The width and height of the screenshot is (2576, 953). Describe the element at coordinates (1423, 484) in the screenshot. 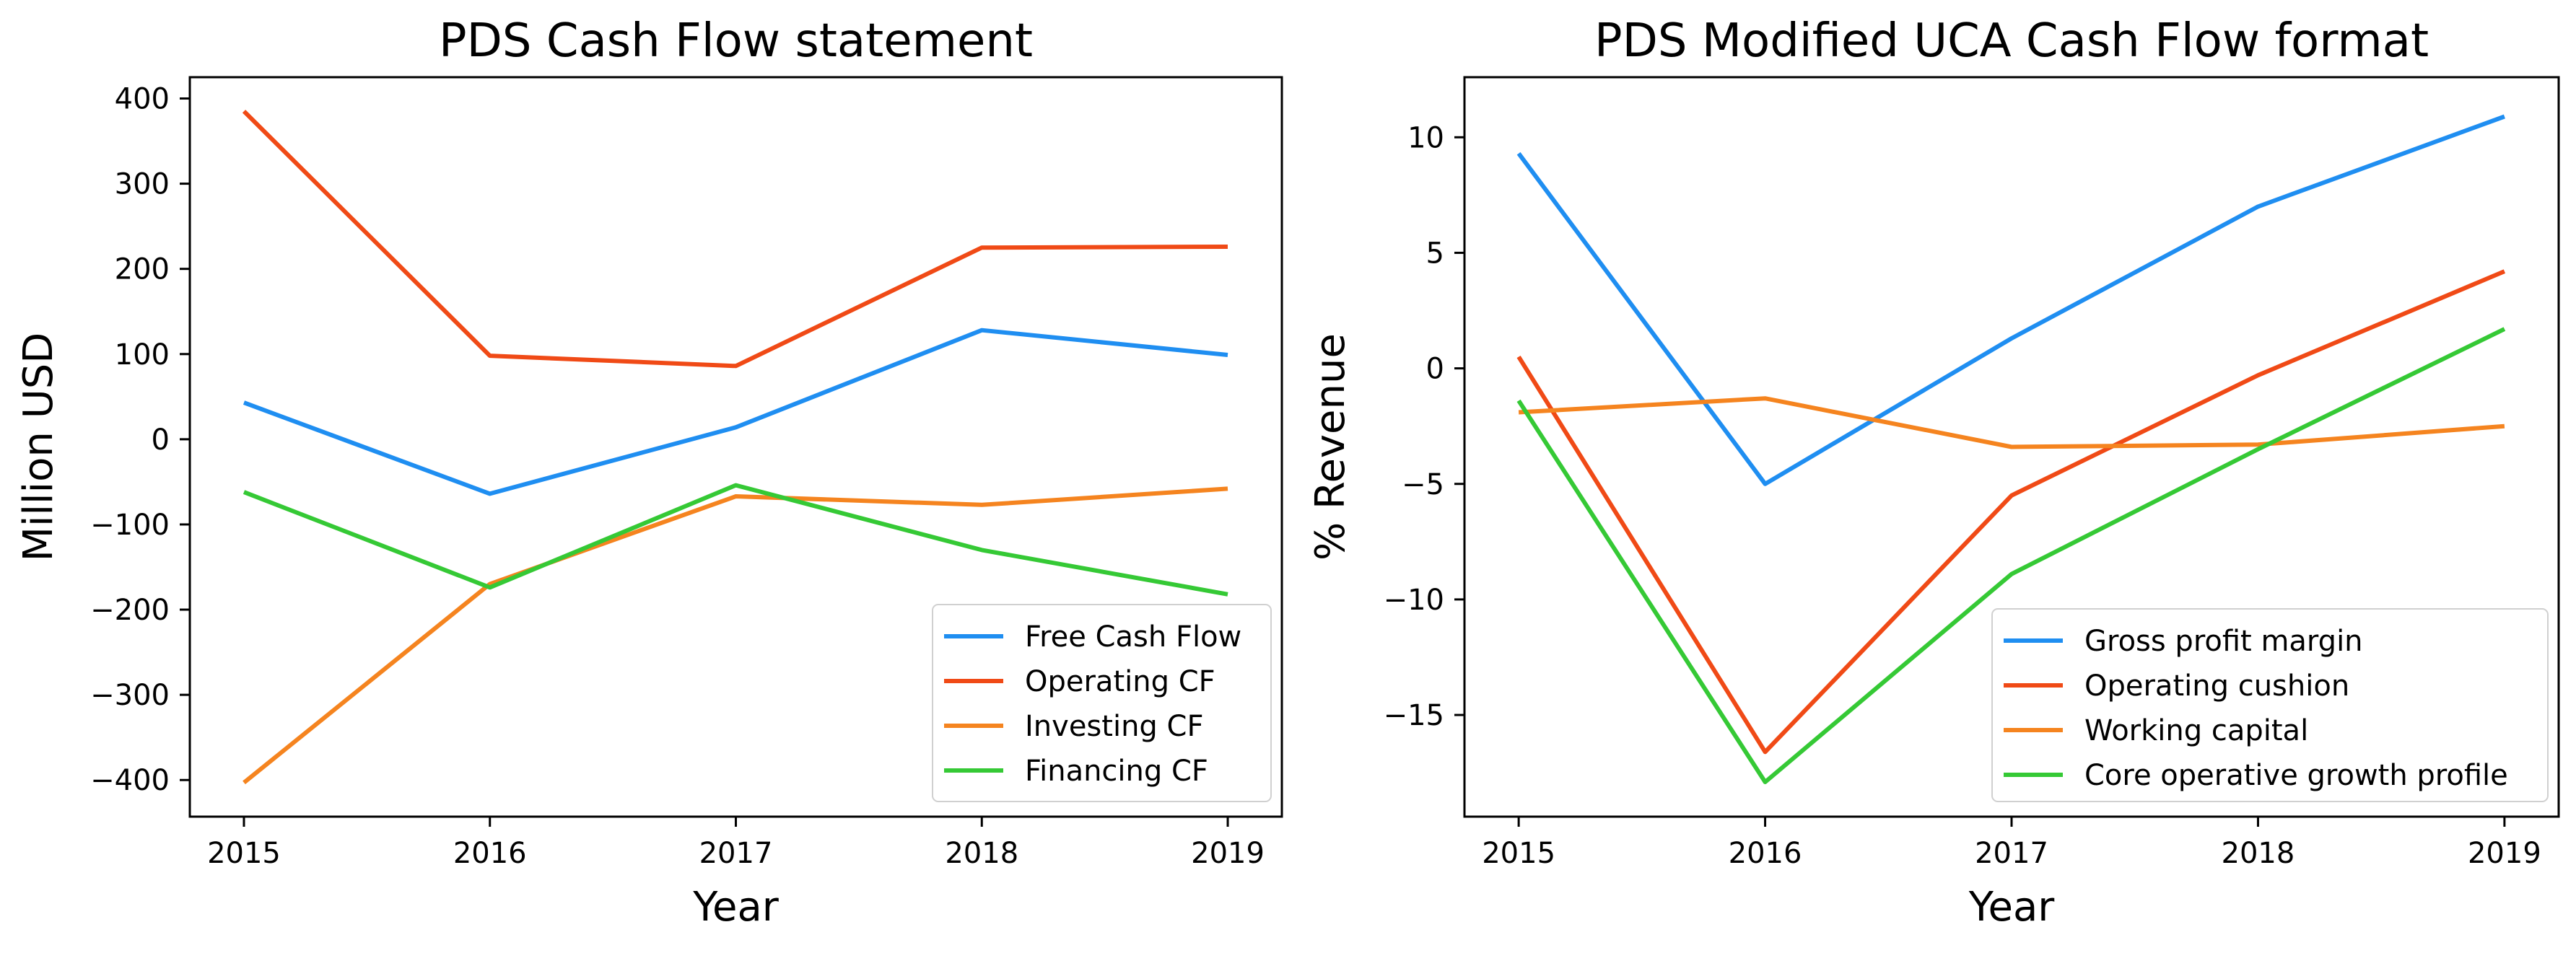

I see `y-tick-label: −5` at that location.